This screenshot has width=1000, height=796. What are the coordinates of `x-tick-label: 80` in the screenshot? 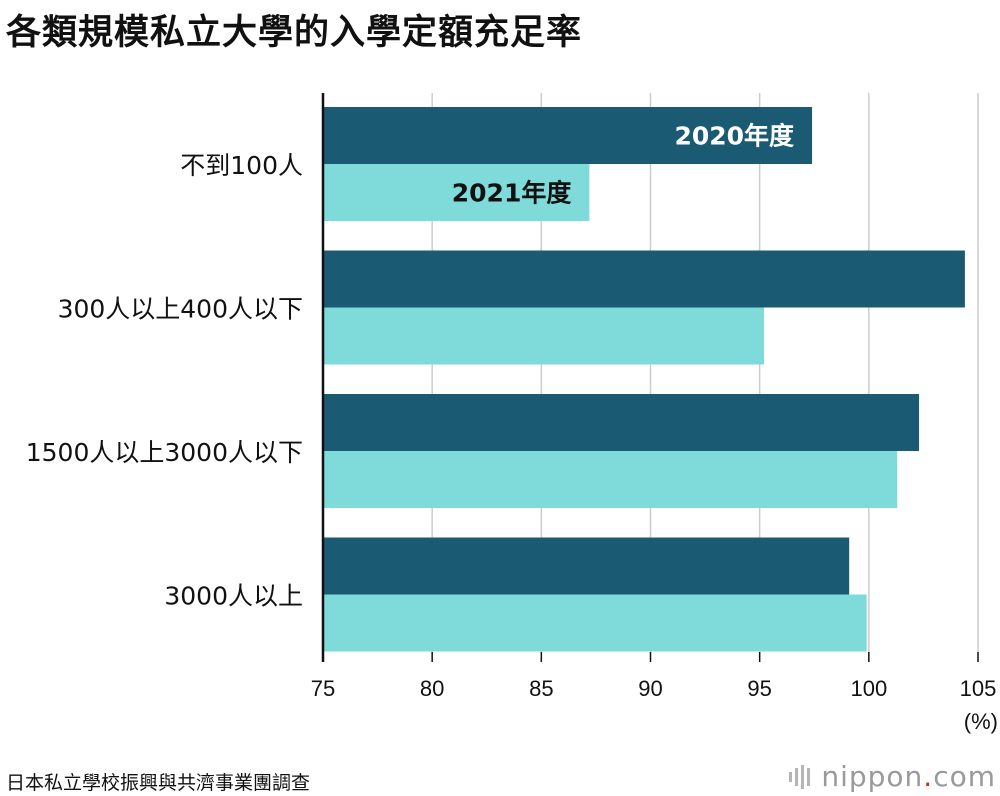 It's located at (432, 688).